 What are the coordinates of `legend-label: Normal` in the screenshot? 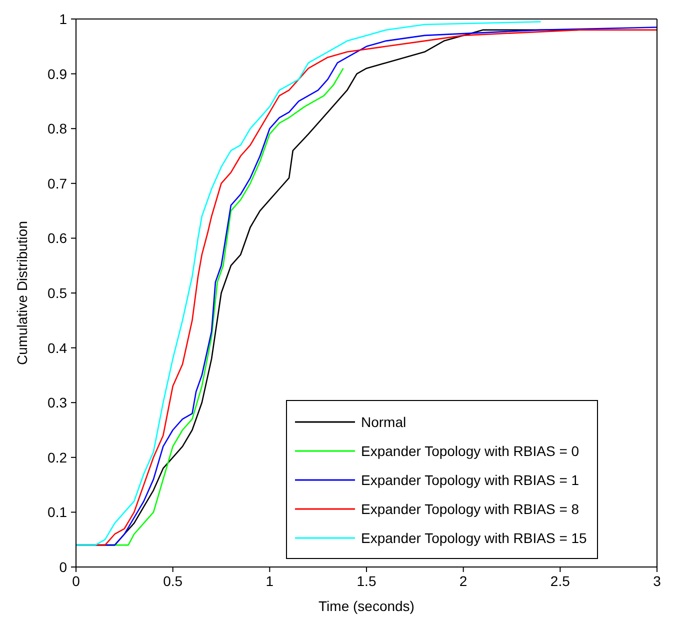 It's located at (383, 422).